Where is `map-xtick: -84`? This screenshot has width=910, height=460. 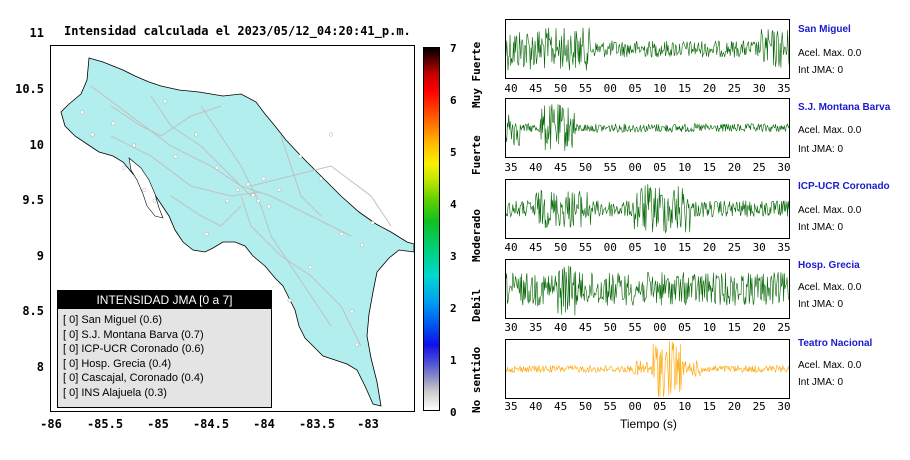
map-xtick: -84 is located at coordinates (264, 424).